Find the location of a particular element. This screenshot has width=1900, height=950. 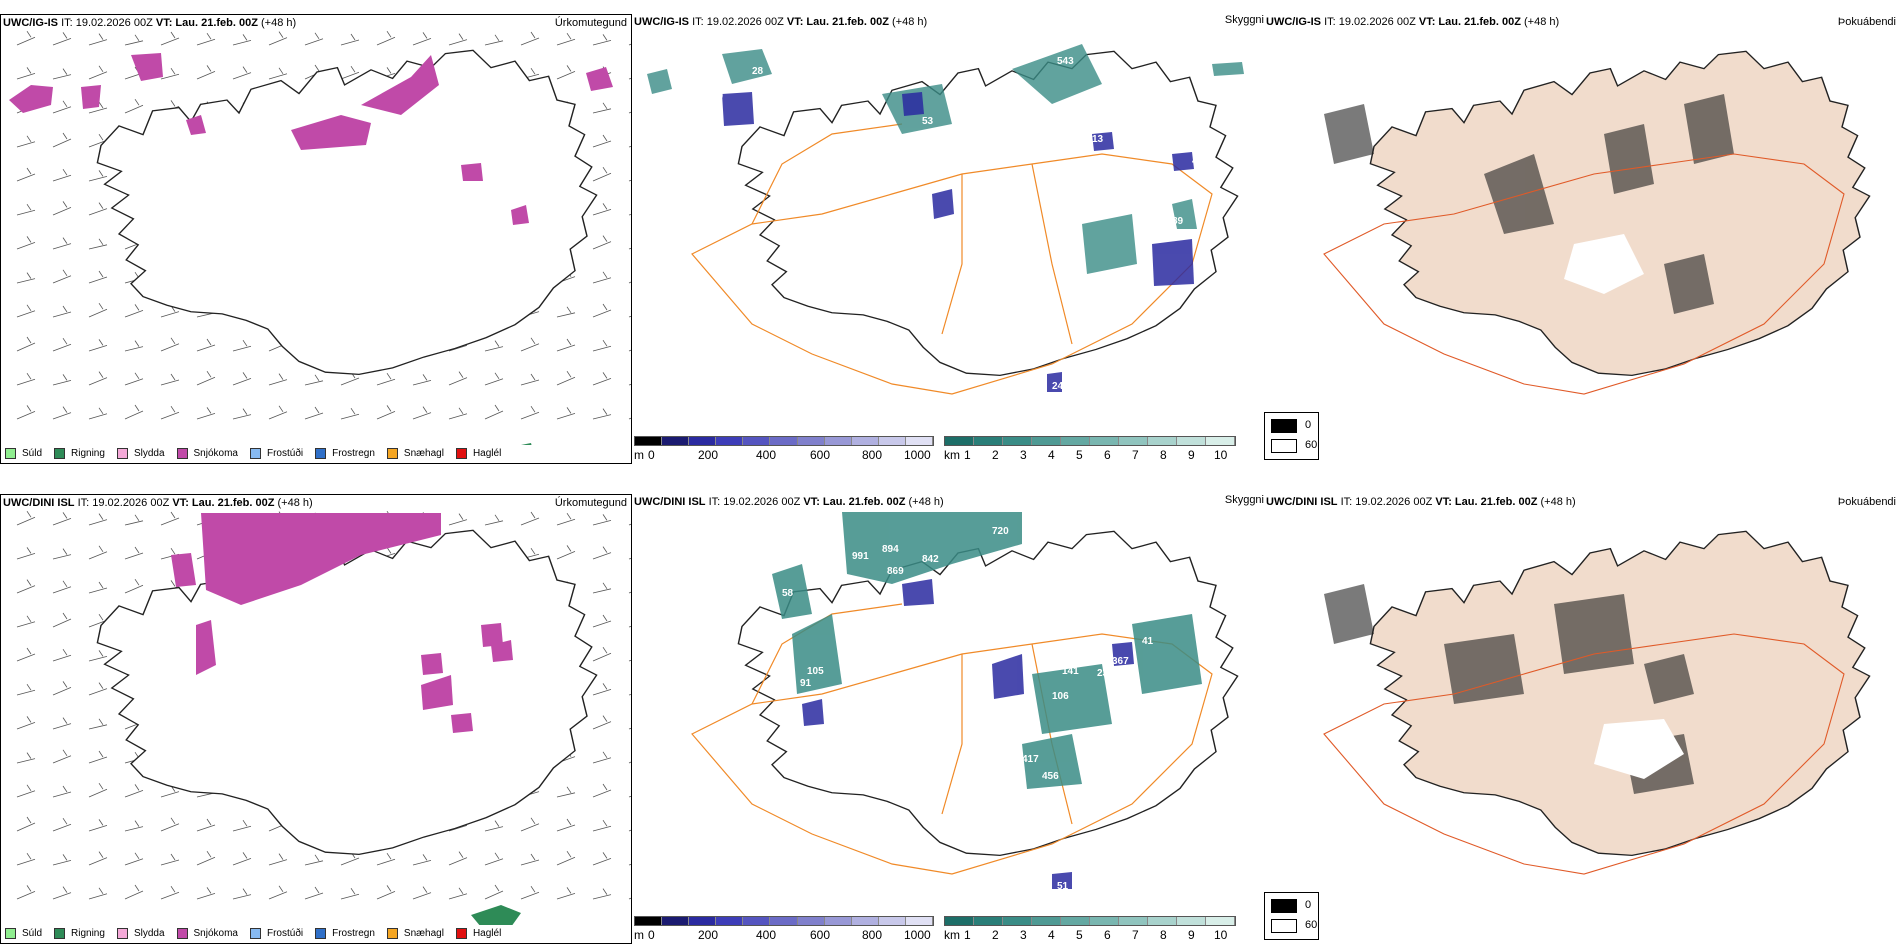

vis-tick: 3 is located at coordinates (1023, 455).